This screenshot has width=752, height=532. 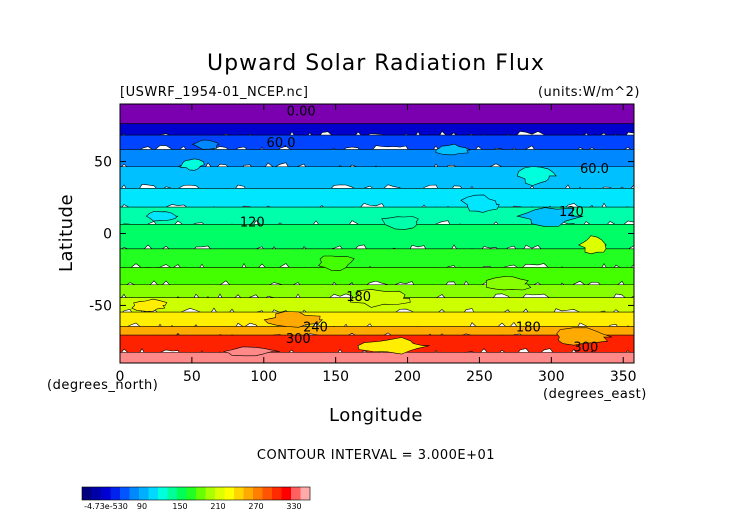 I want to click on x-tick-label: 100, so click(x=263, y=377).